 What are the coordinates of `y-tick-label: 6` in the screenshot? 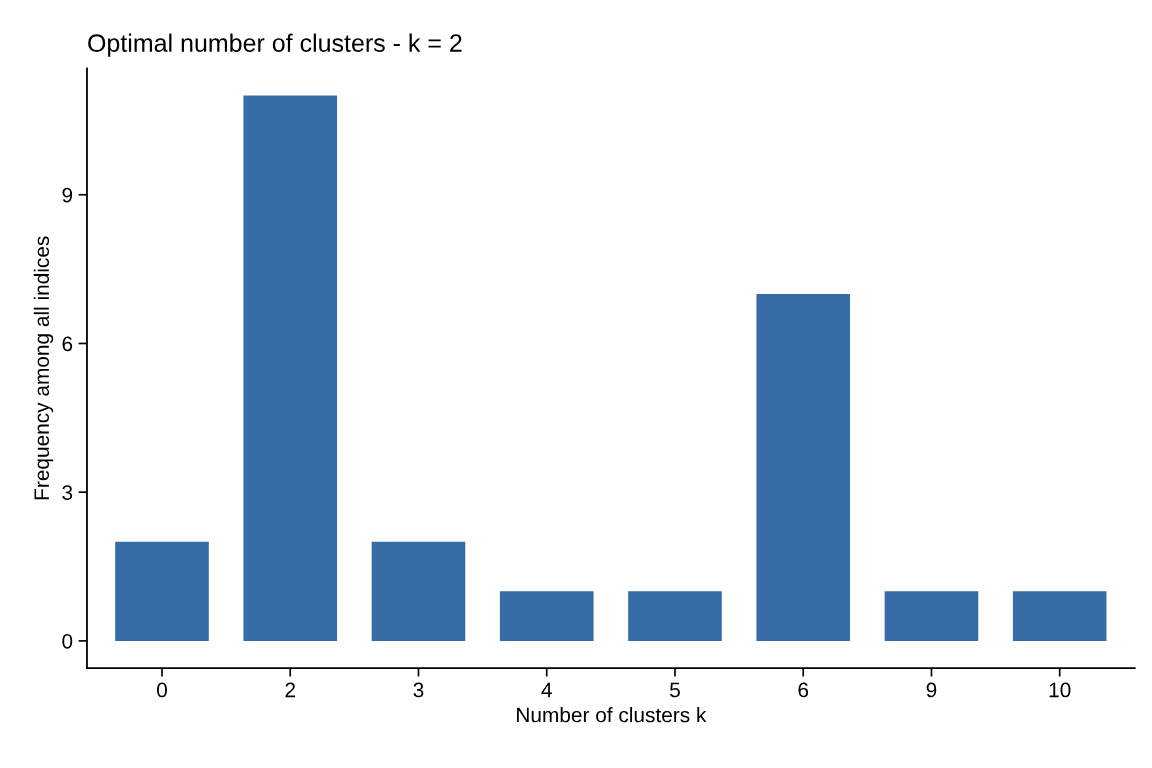 It's located at (67, 344).